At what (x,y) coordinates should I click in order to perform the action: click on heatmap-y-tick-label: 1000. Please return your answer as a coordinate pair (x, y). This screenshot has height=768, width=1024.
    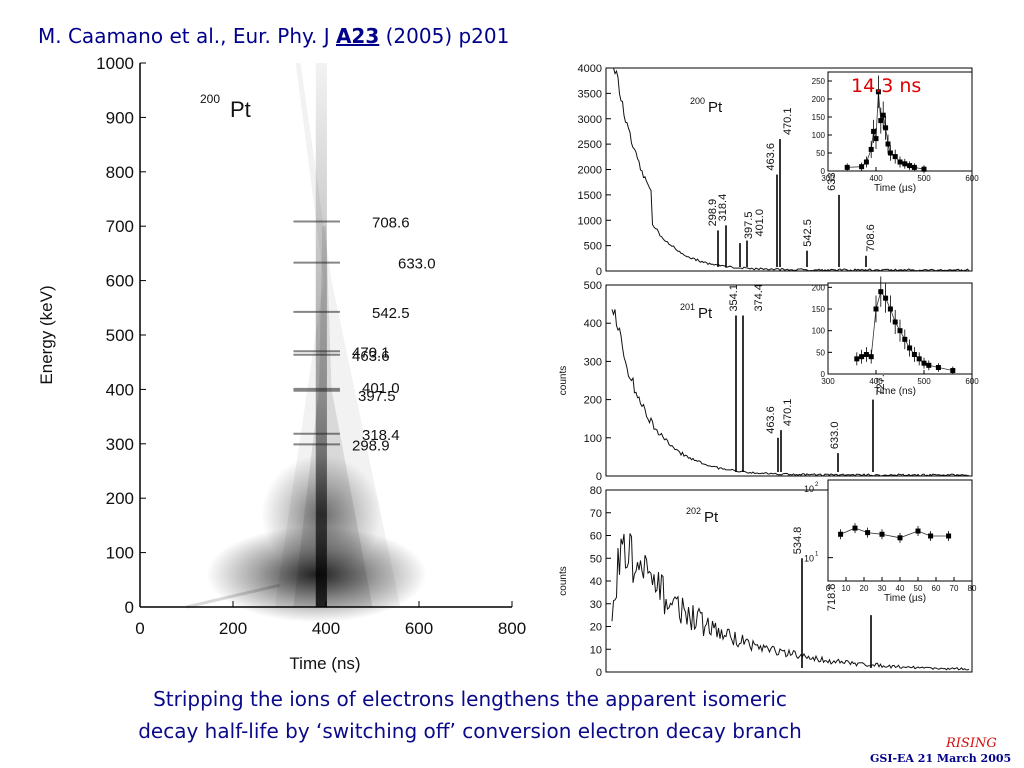
    Looking at the image, I should click on (115, 63).